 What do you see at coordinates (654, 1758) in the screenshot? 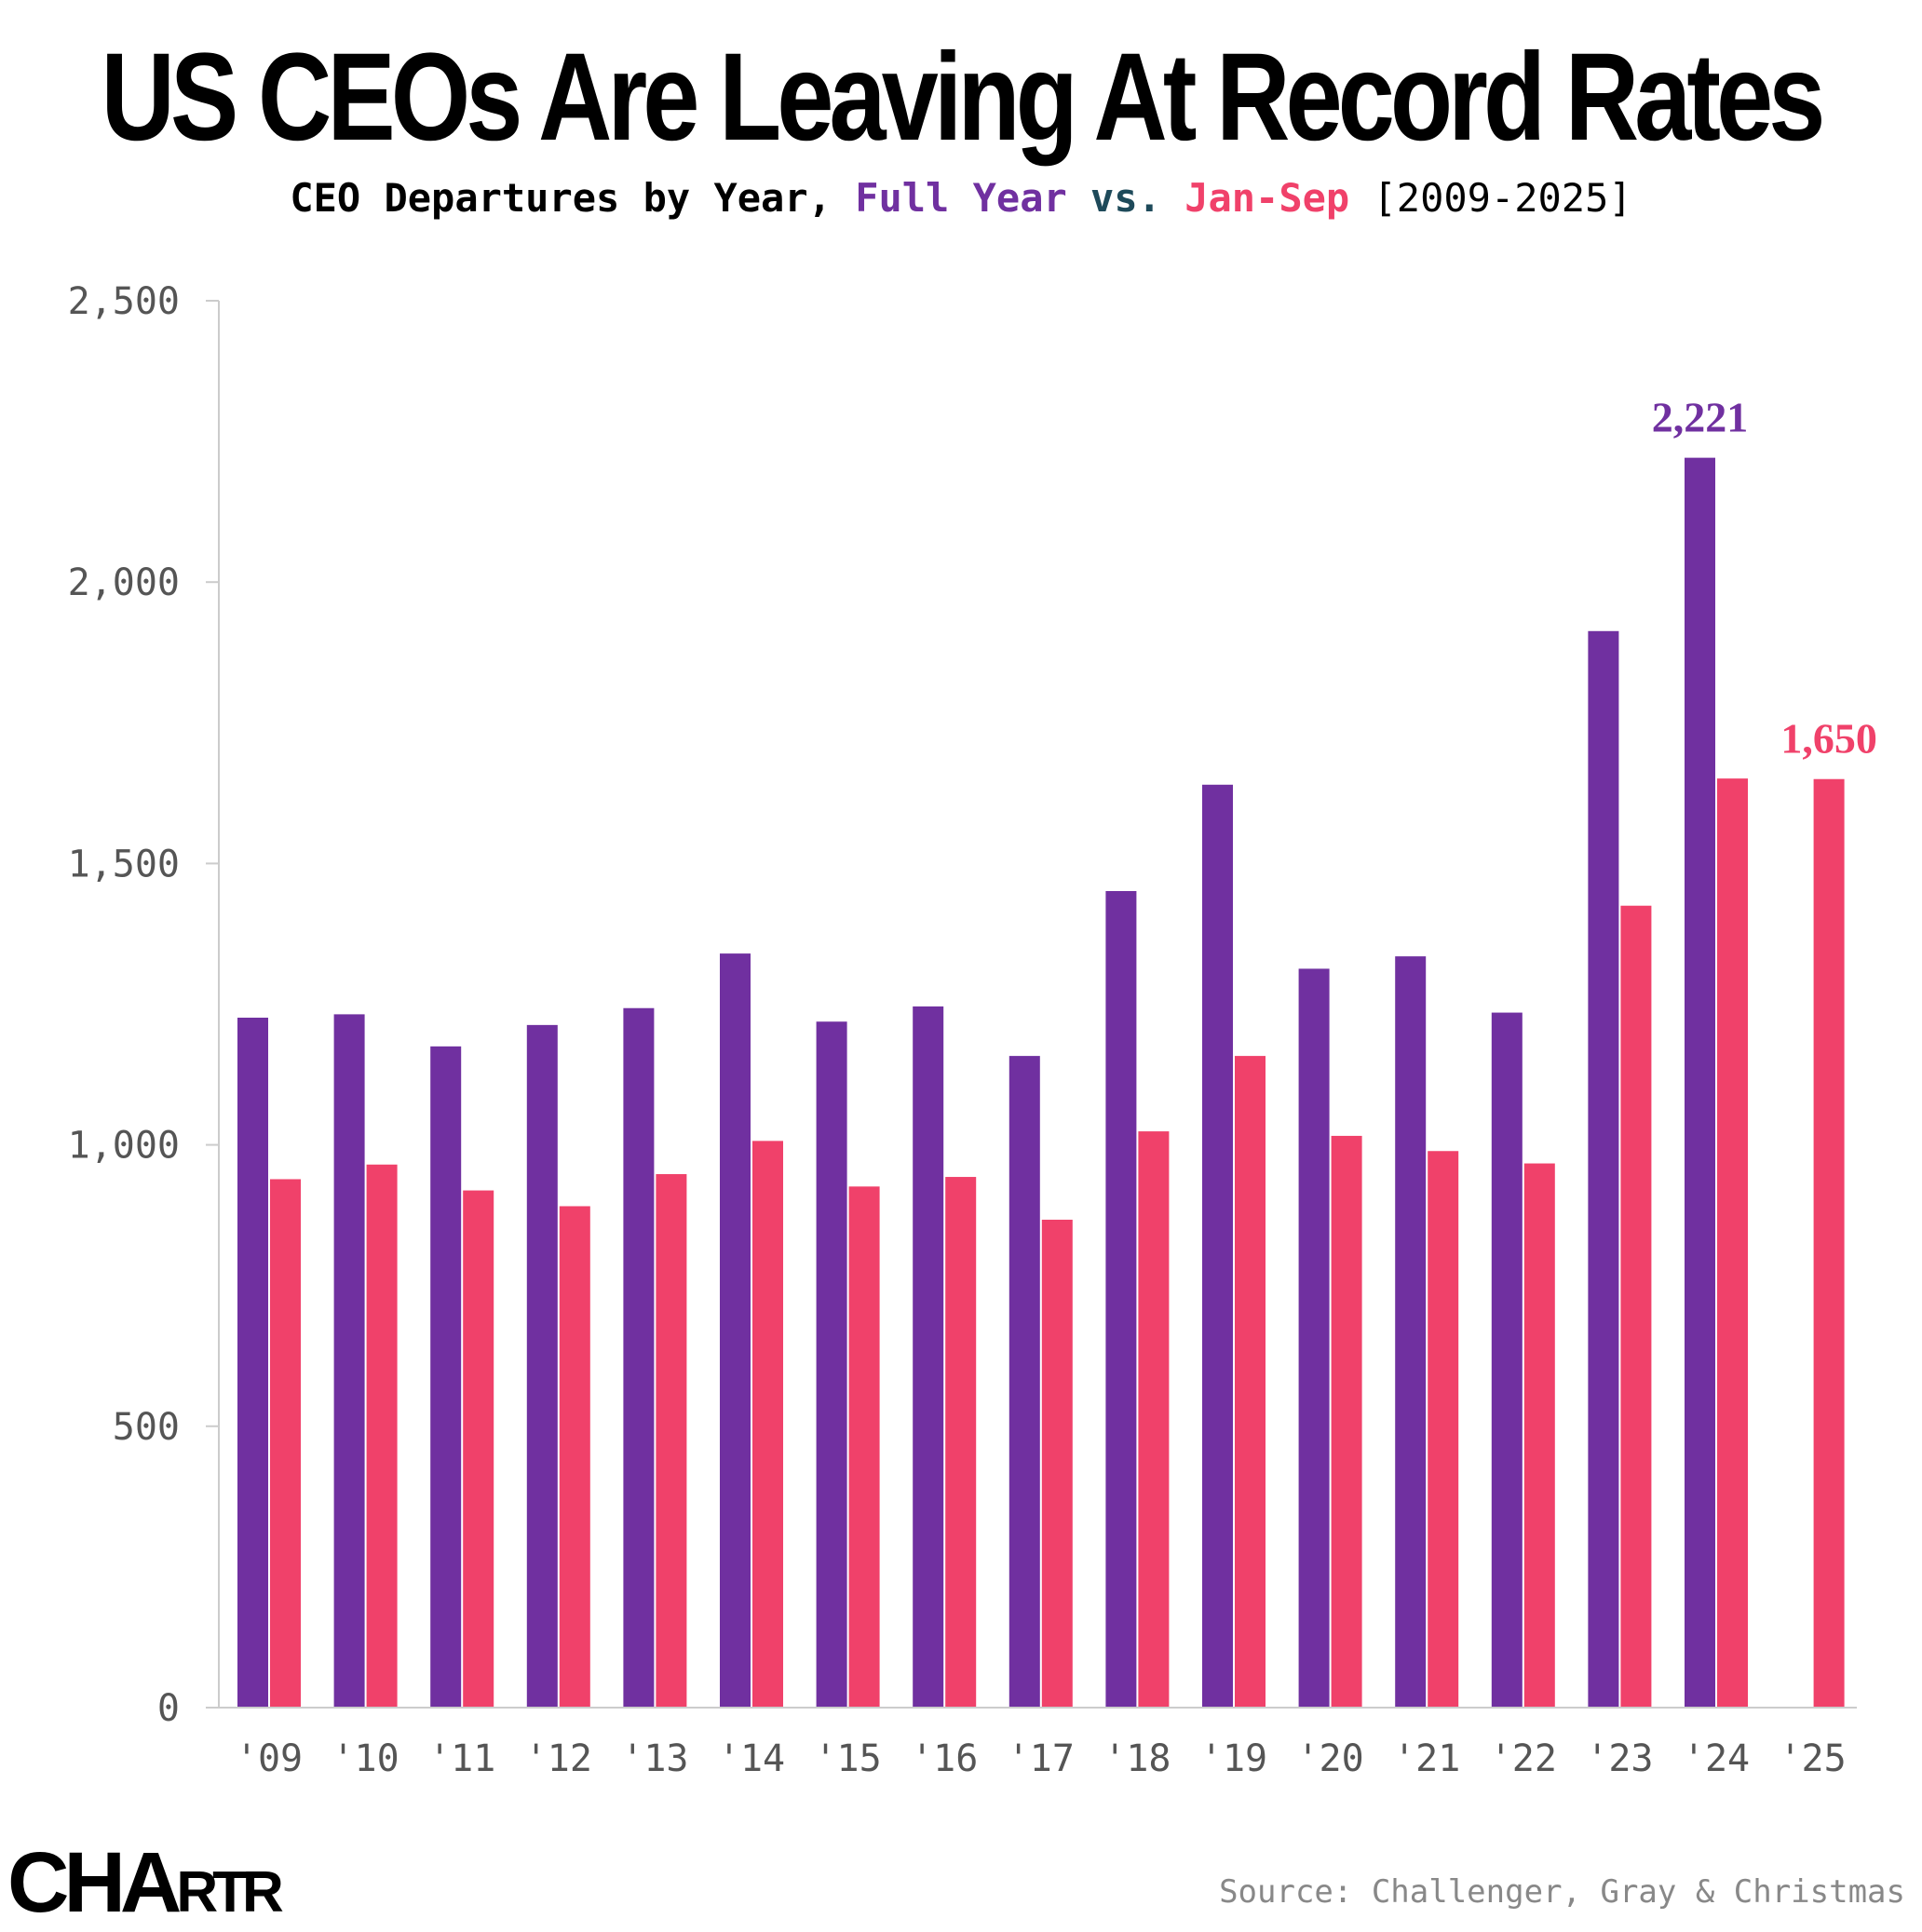
I see `x-tick-label: '13` at bounding box center [654, 1758].